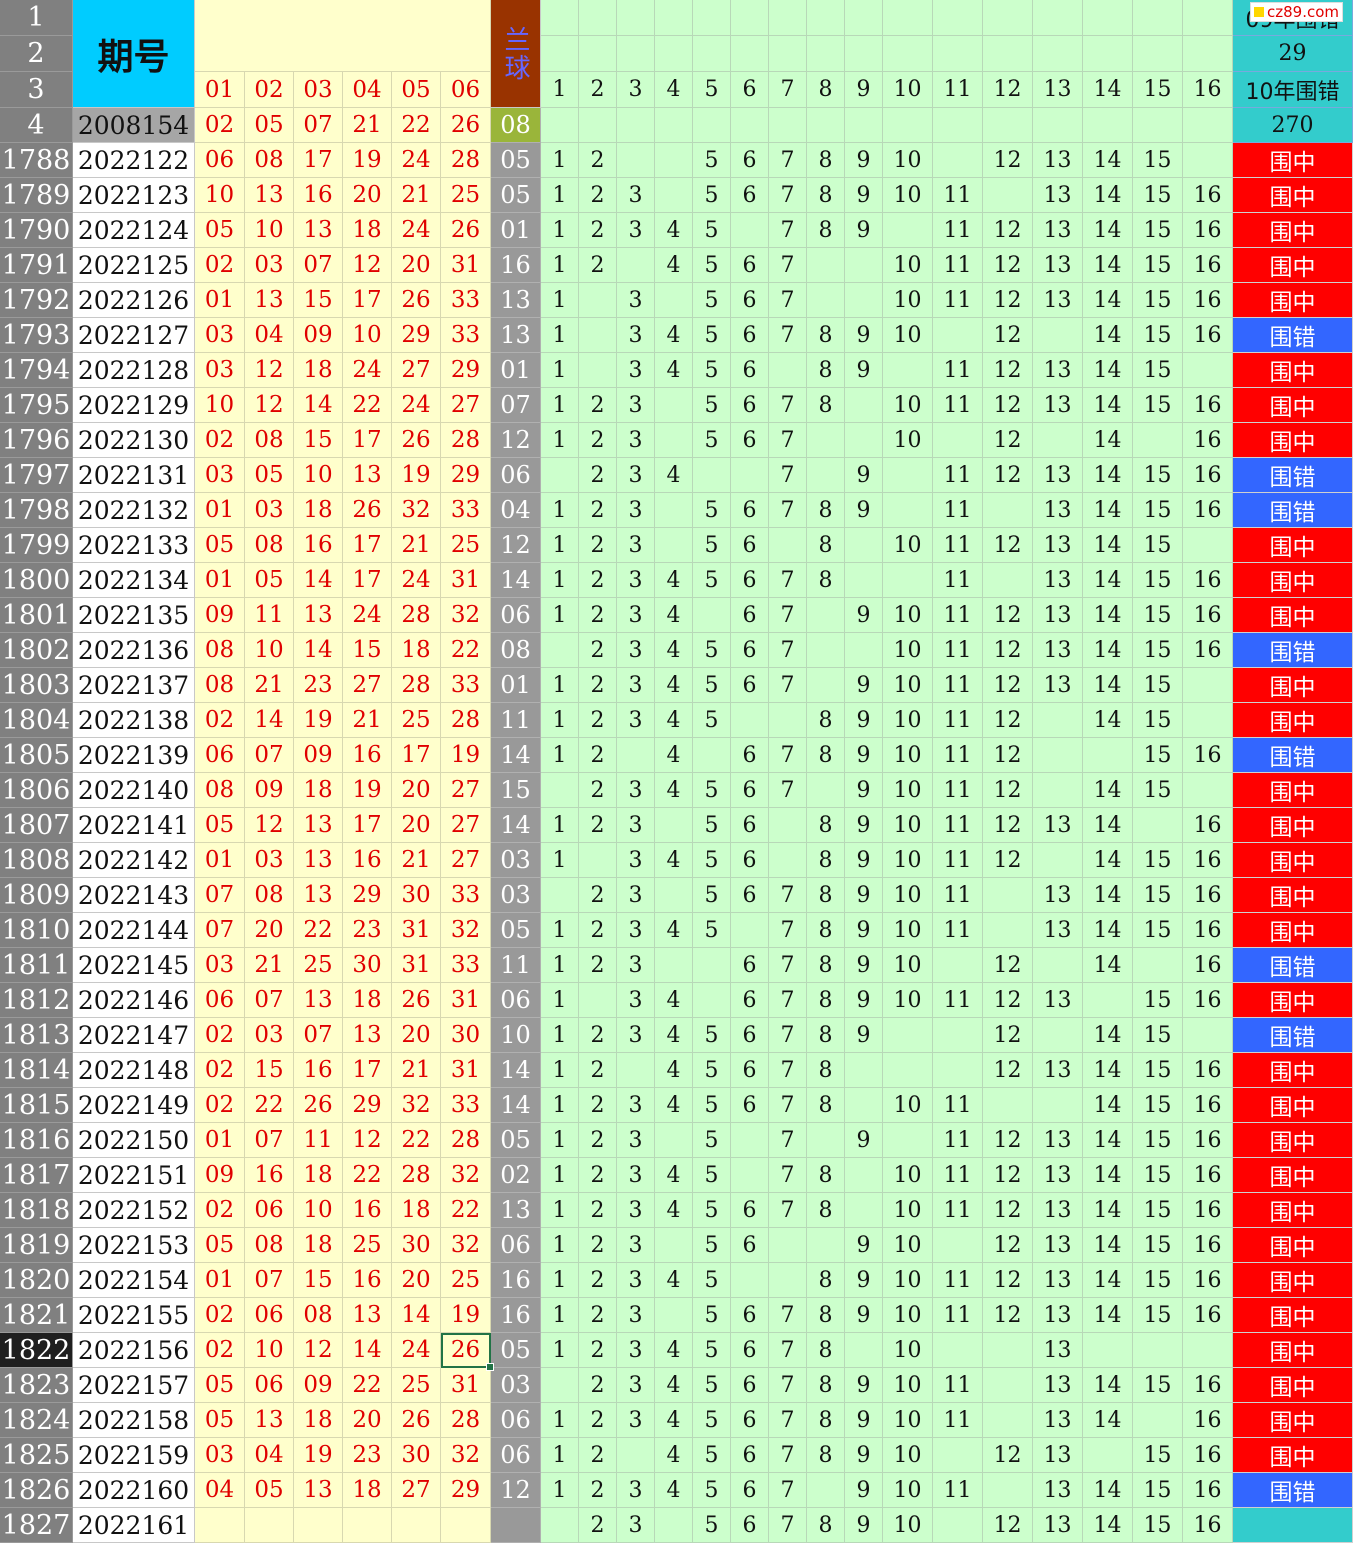 The image size is (1353, 1544). What do you see at coordinates (269, 1280) in the screenshot?
I see `red-number-cell: 07` at bounding box center [269, 1280].